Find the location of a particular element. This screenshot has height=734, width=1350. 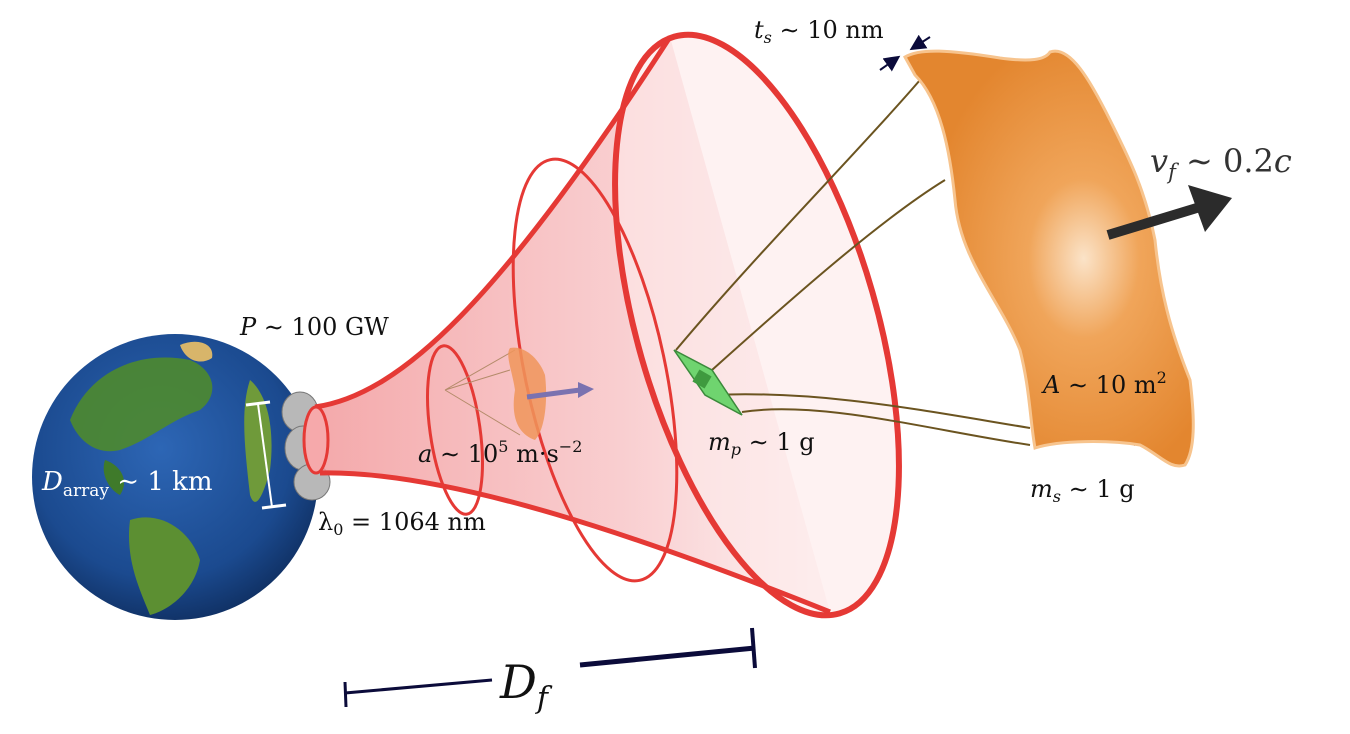

small-arrow is located at coordinates (553, 393).